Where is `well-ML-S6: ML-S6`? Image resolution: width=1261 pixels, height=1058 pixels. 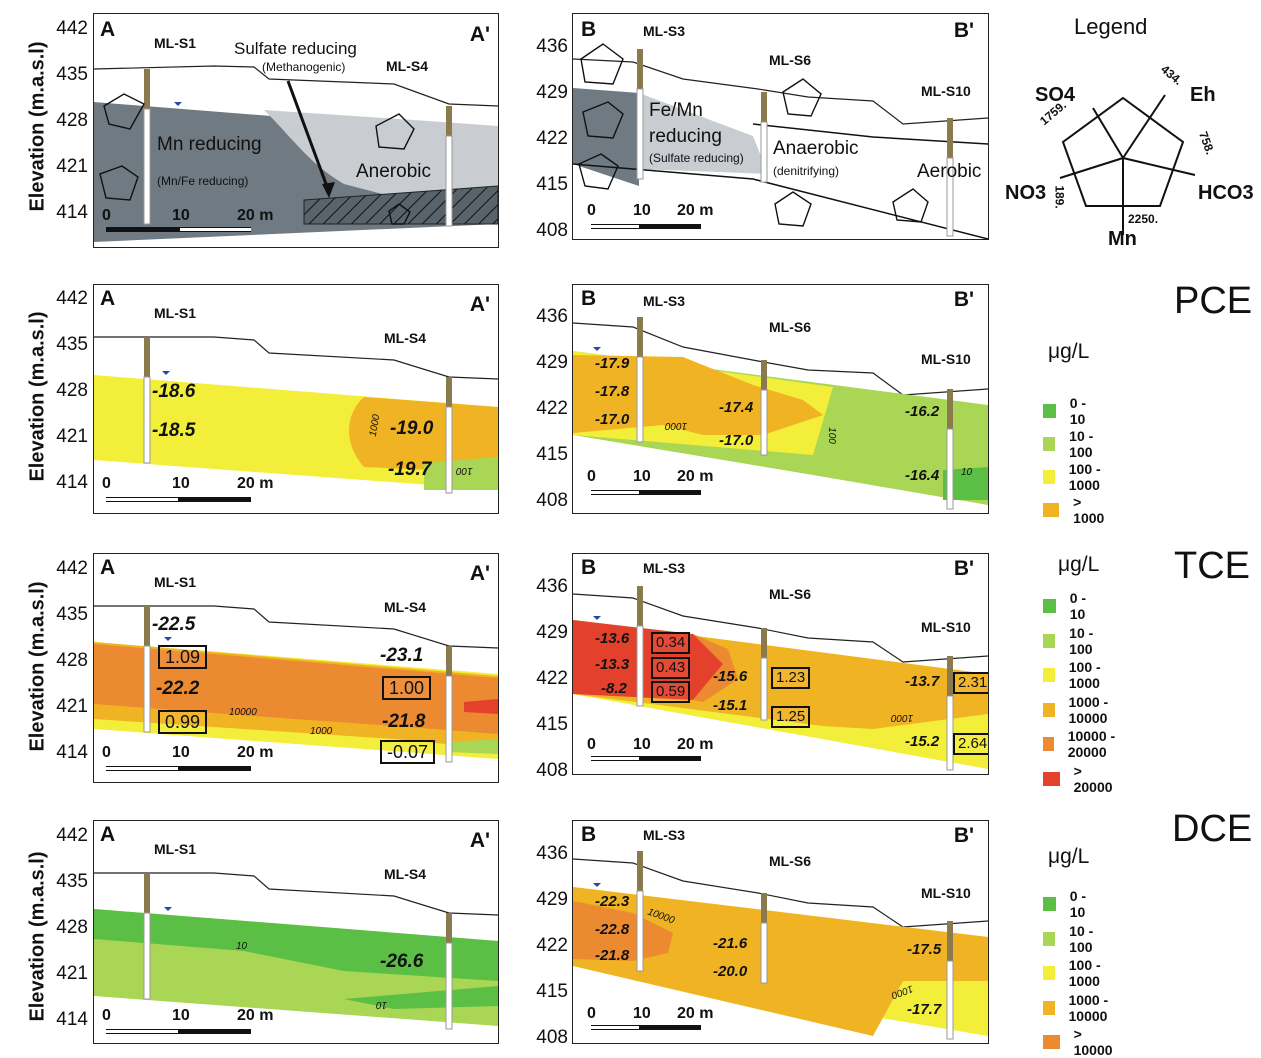 well-ML-S6: ML-S6 is located at coordinates (790, 594).